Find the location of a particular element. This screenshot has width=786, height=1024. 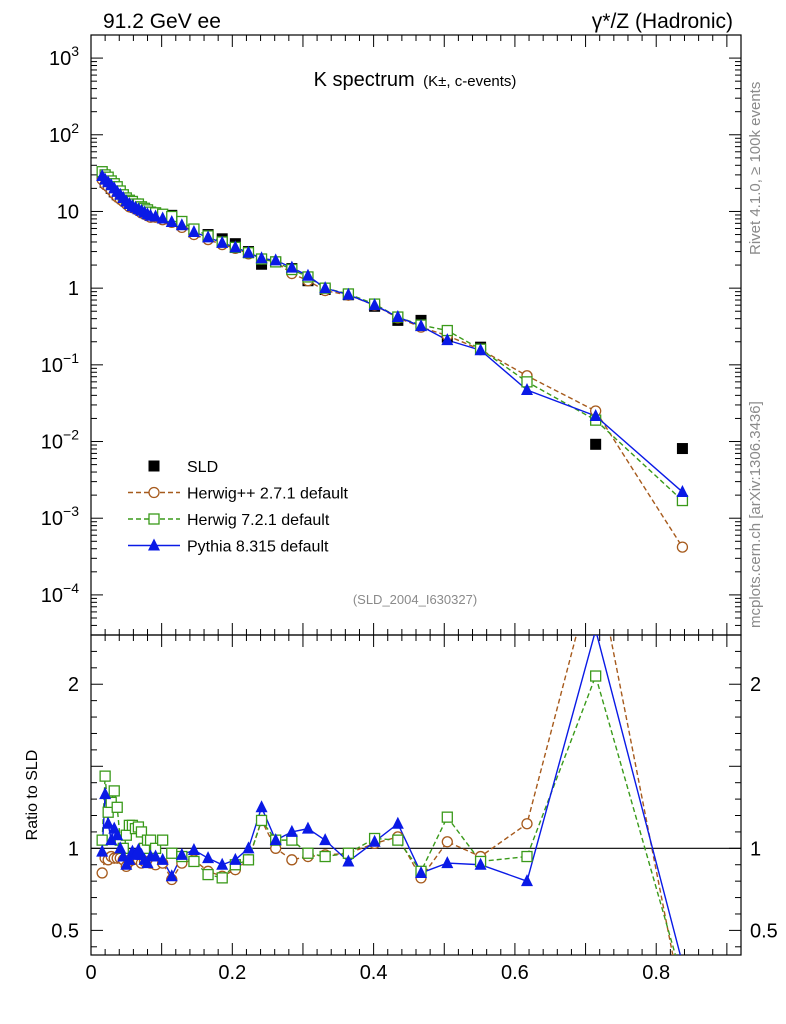

y-tick-exponent: −3 is located at coordinates (71, 511).